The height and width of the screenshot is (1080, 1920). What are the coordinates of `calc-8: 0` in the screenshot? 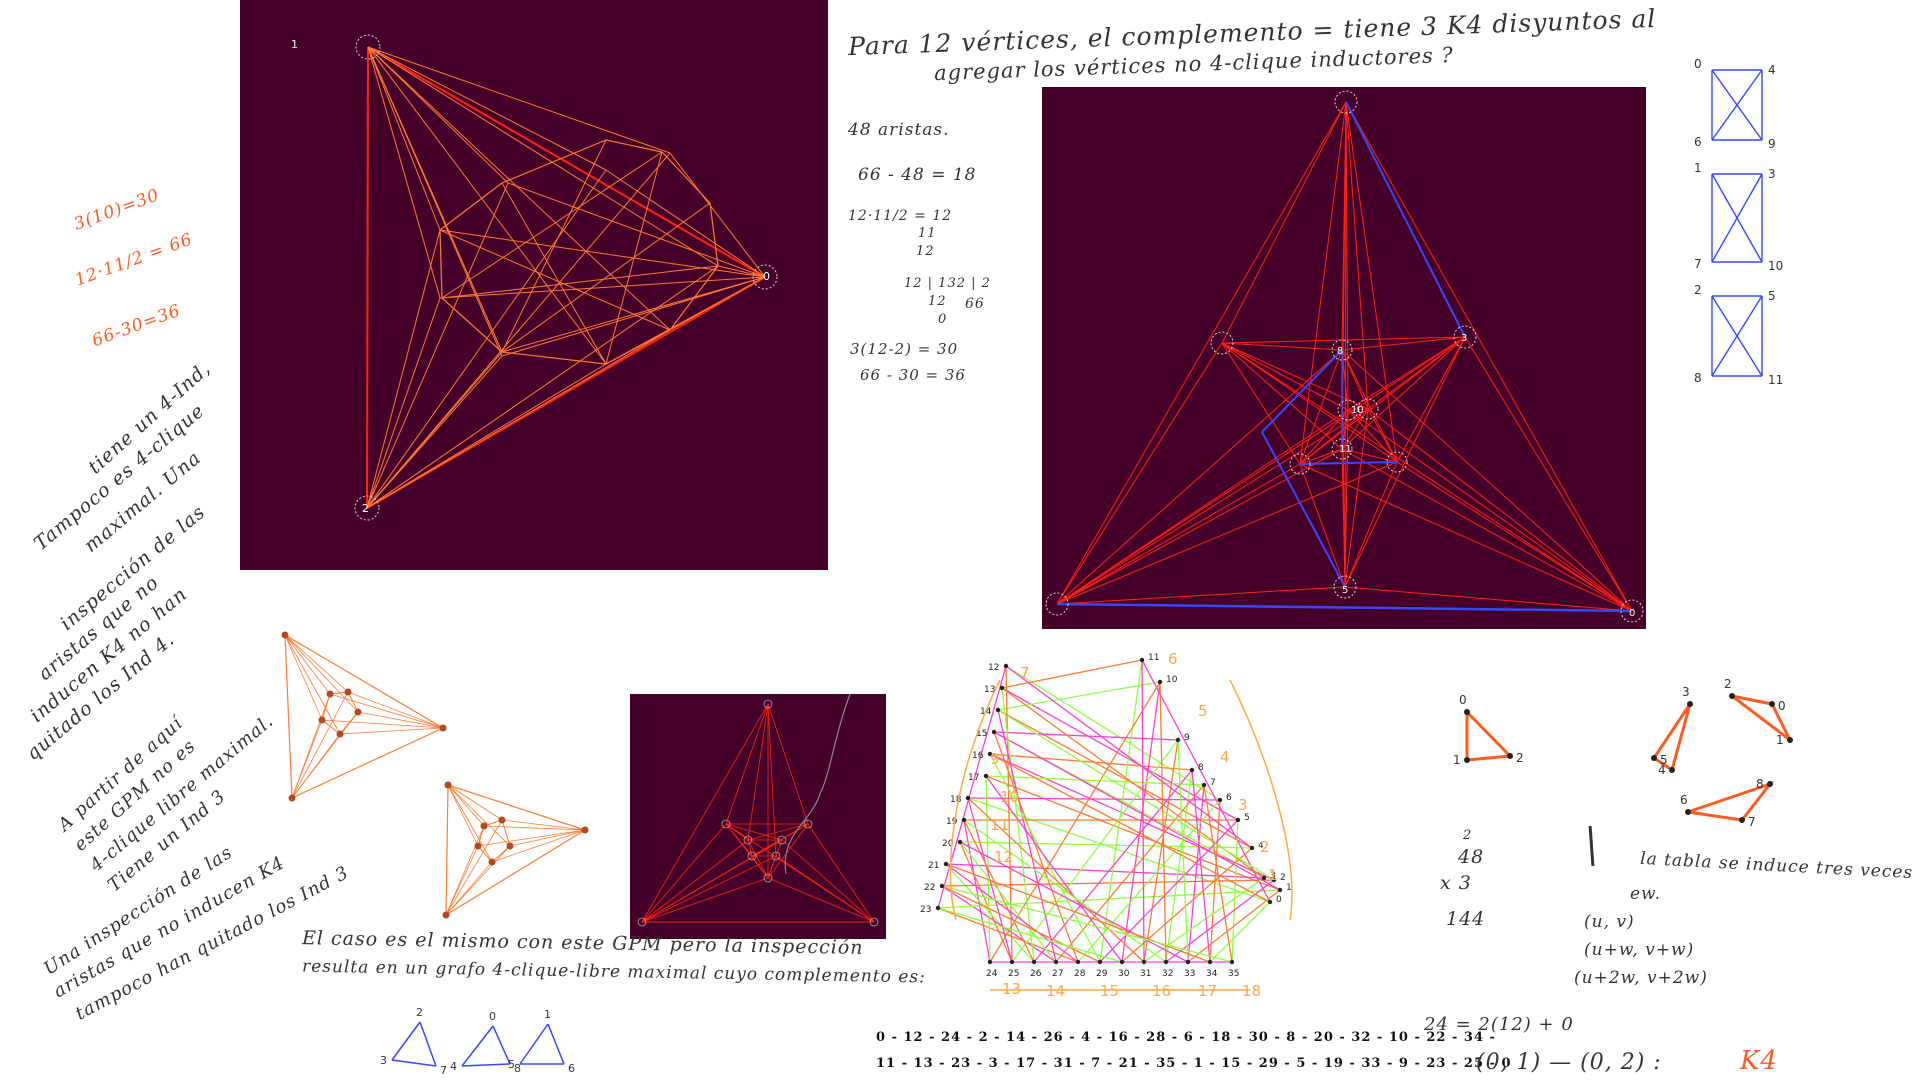 It's located at (942, 319).